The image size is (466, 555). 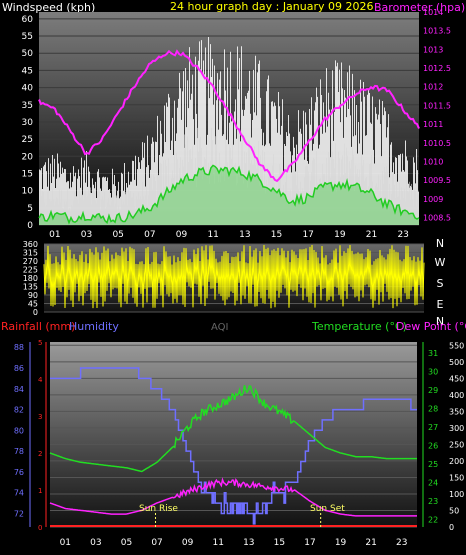 I want to click on windspeed-tick-label: 55, so click(x=27, y=37).